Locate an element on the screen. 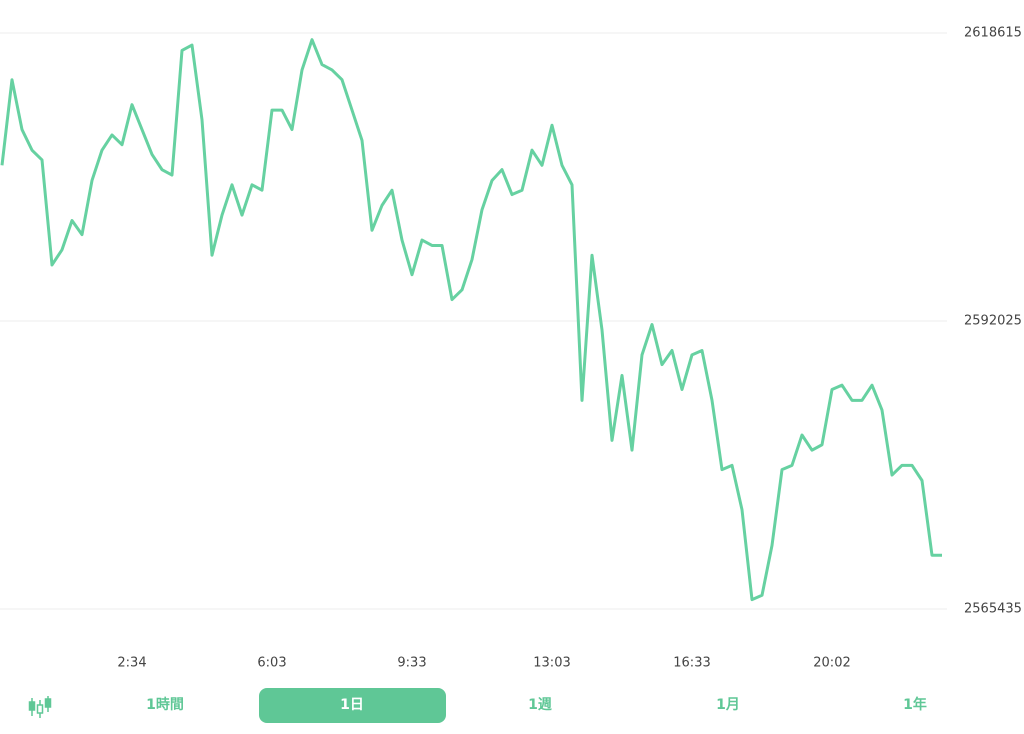  x-tick-label: 9:33 is located at coordinates (411, 663).